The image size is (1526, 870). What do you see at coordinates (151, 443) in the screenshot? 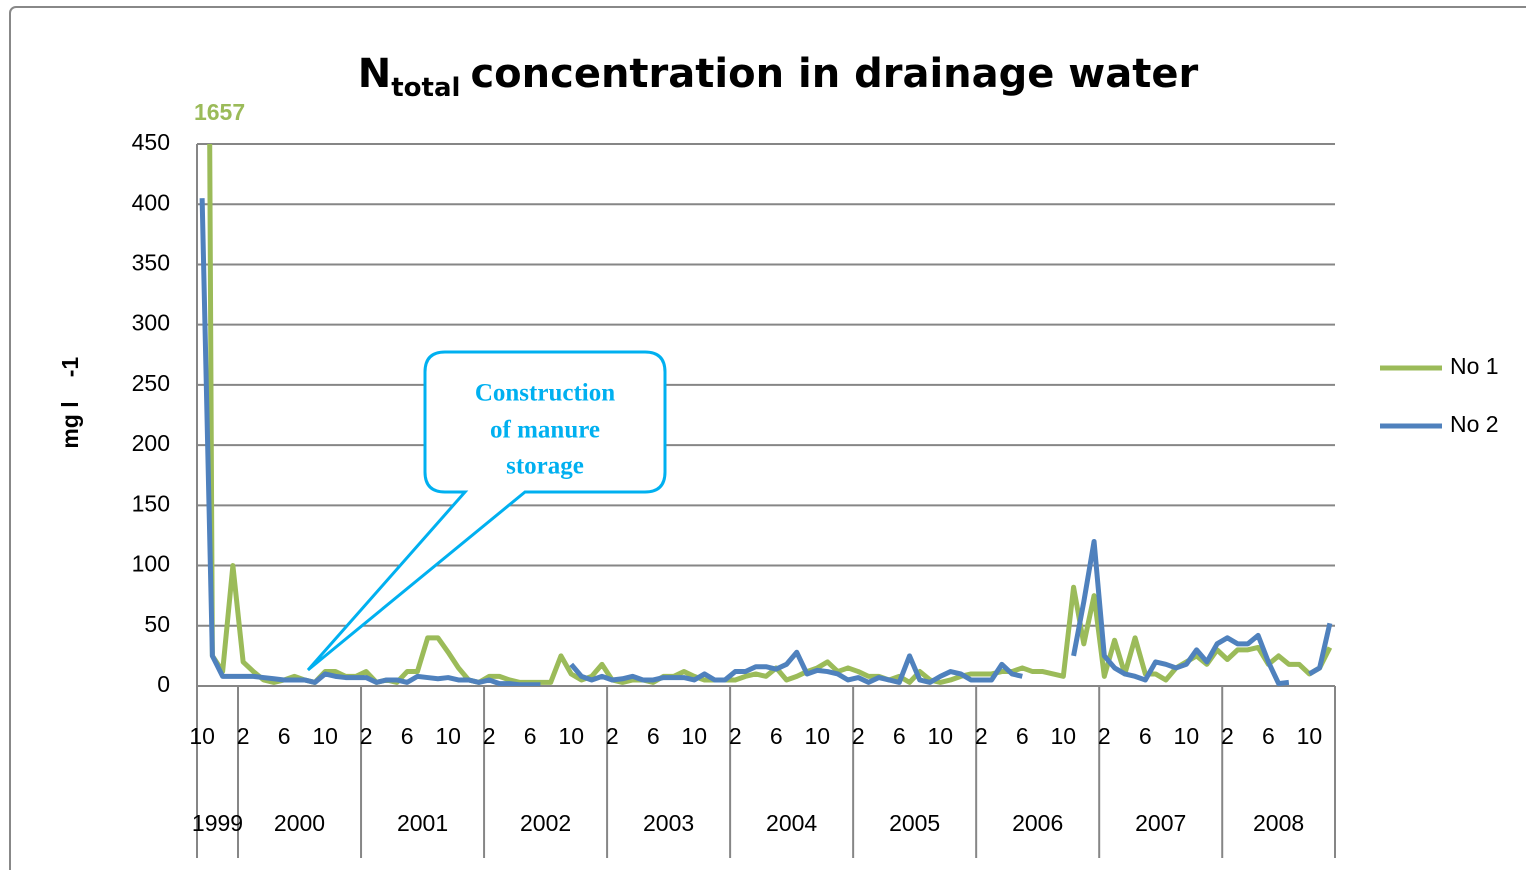
I see `y-tick-label: 200` at bounding box center [151, 443].